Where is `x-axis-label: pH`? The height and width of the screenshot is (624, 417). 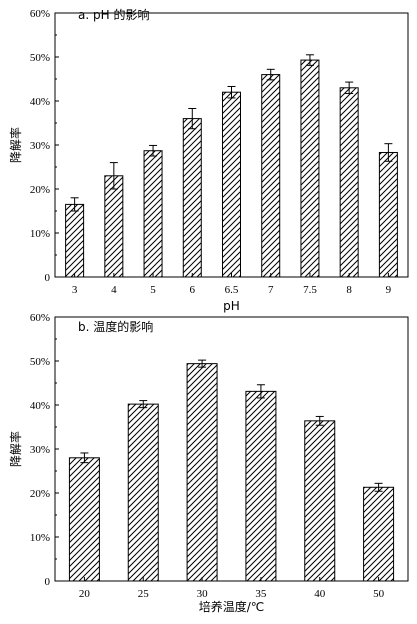
x-axis-label: pH is located at coordinates (231, 306).